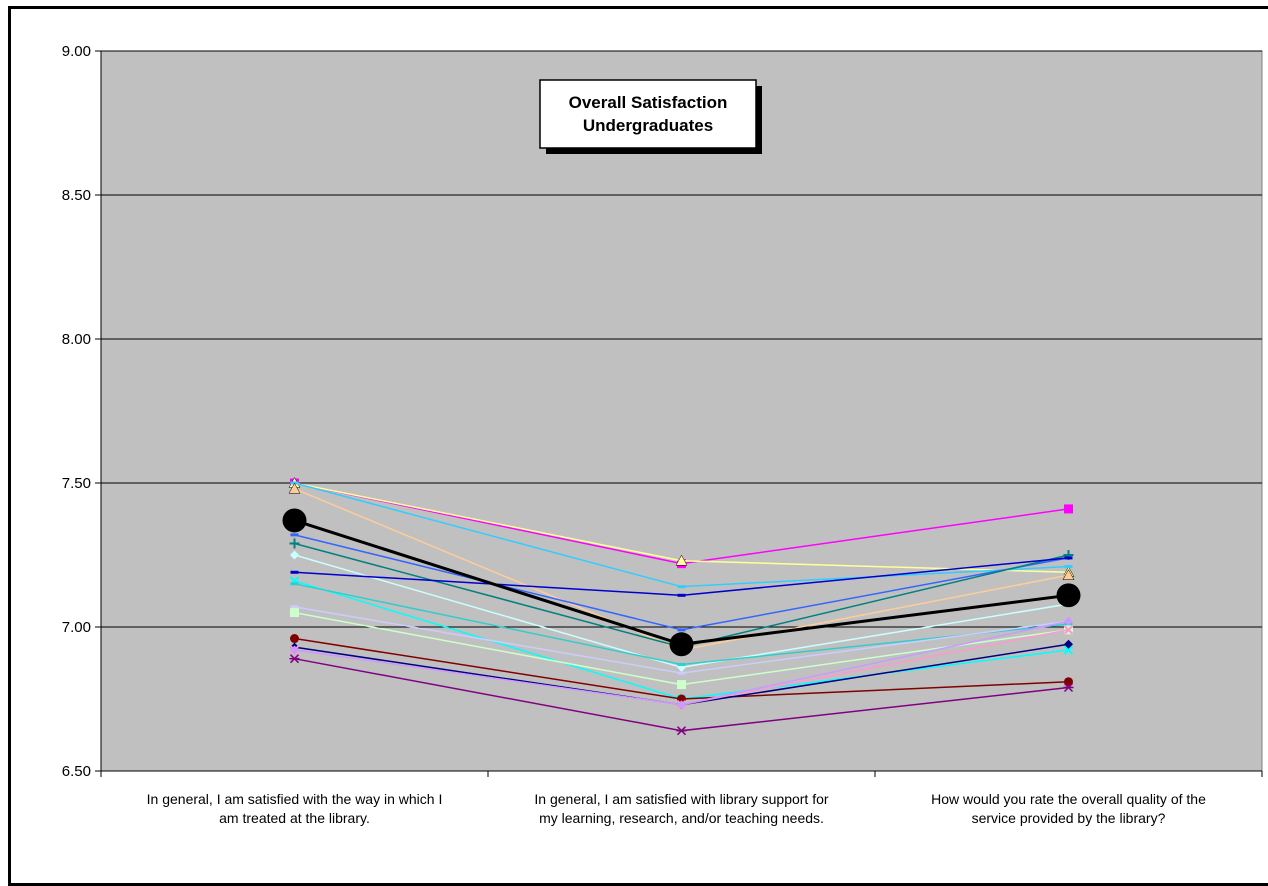  What do you see at coordinates (1069, 818) in the screenshot?
I see `x-category-label: service provided by the library?` at bounding box center [1069, 818].